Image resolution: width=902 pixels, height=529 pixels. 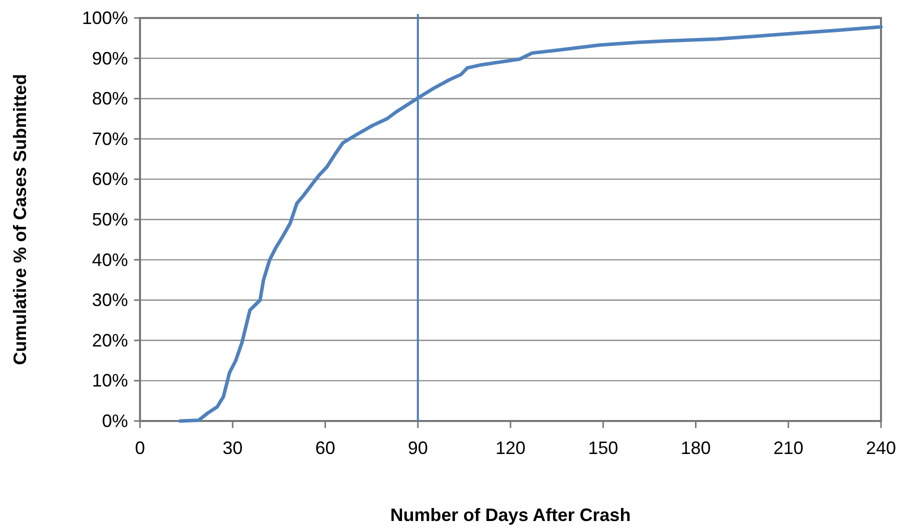 What do you see at coordinates (140, 448) in the screenshot?
I see `x-tick-label: 0` at bounding box center [140, 448].